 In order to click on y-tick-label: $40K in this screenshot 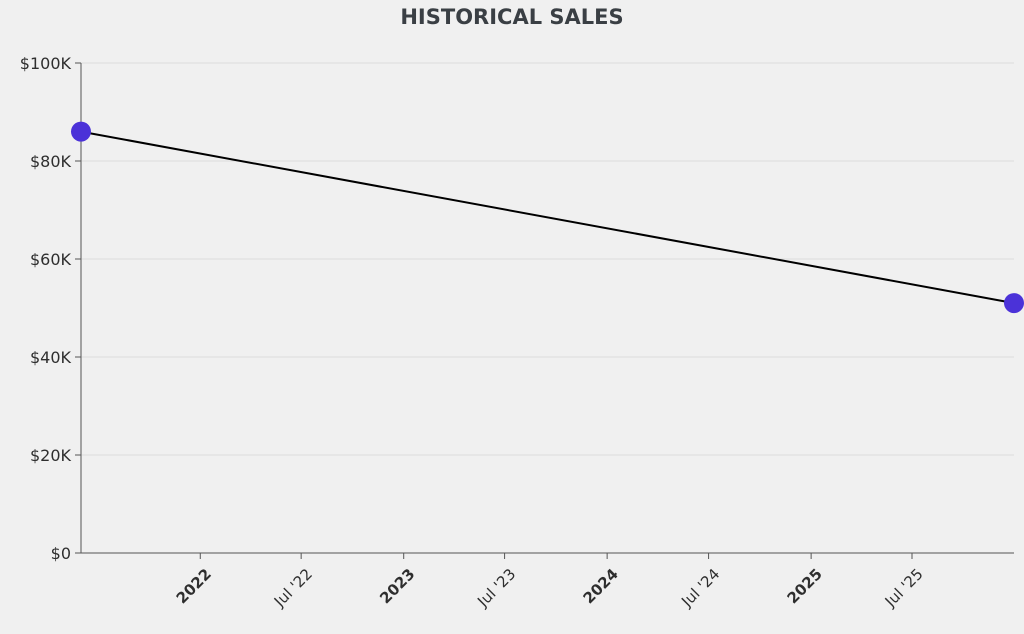, I will do `click(51, 357)`.